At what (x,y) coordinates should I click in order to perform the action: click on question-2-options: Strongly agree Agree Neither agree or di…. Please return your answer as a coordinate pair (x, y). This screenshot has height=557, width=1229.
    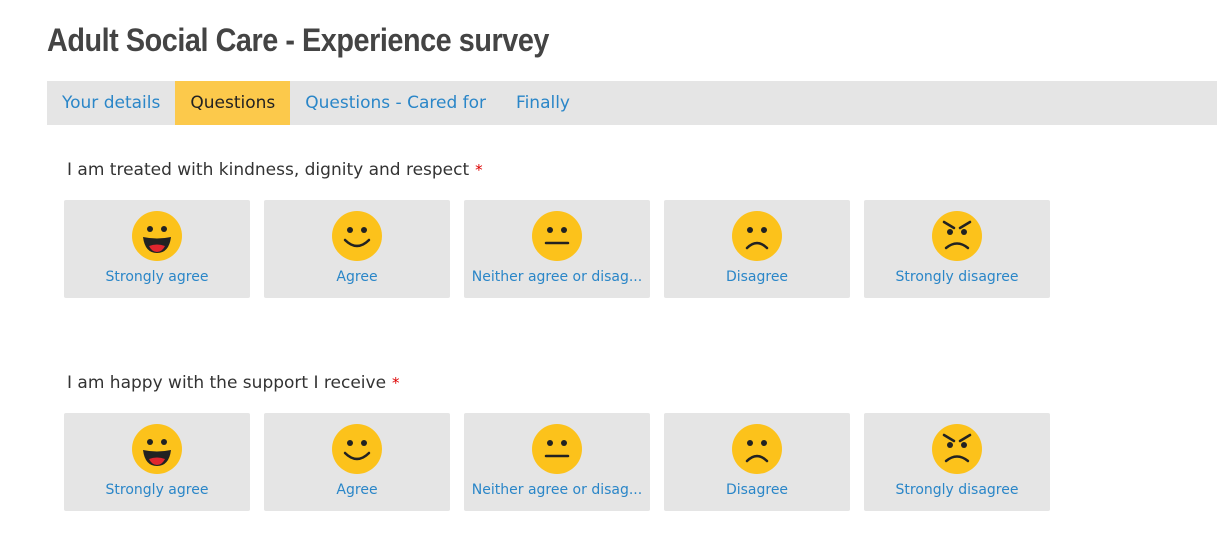
    Looking at the image, I should click on (564, 462).